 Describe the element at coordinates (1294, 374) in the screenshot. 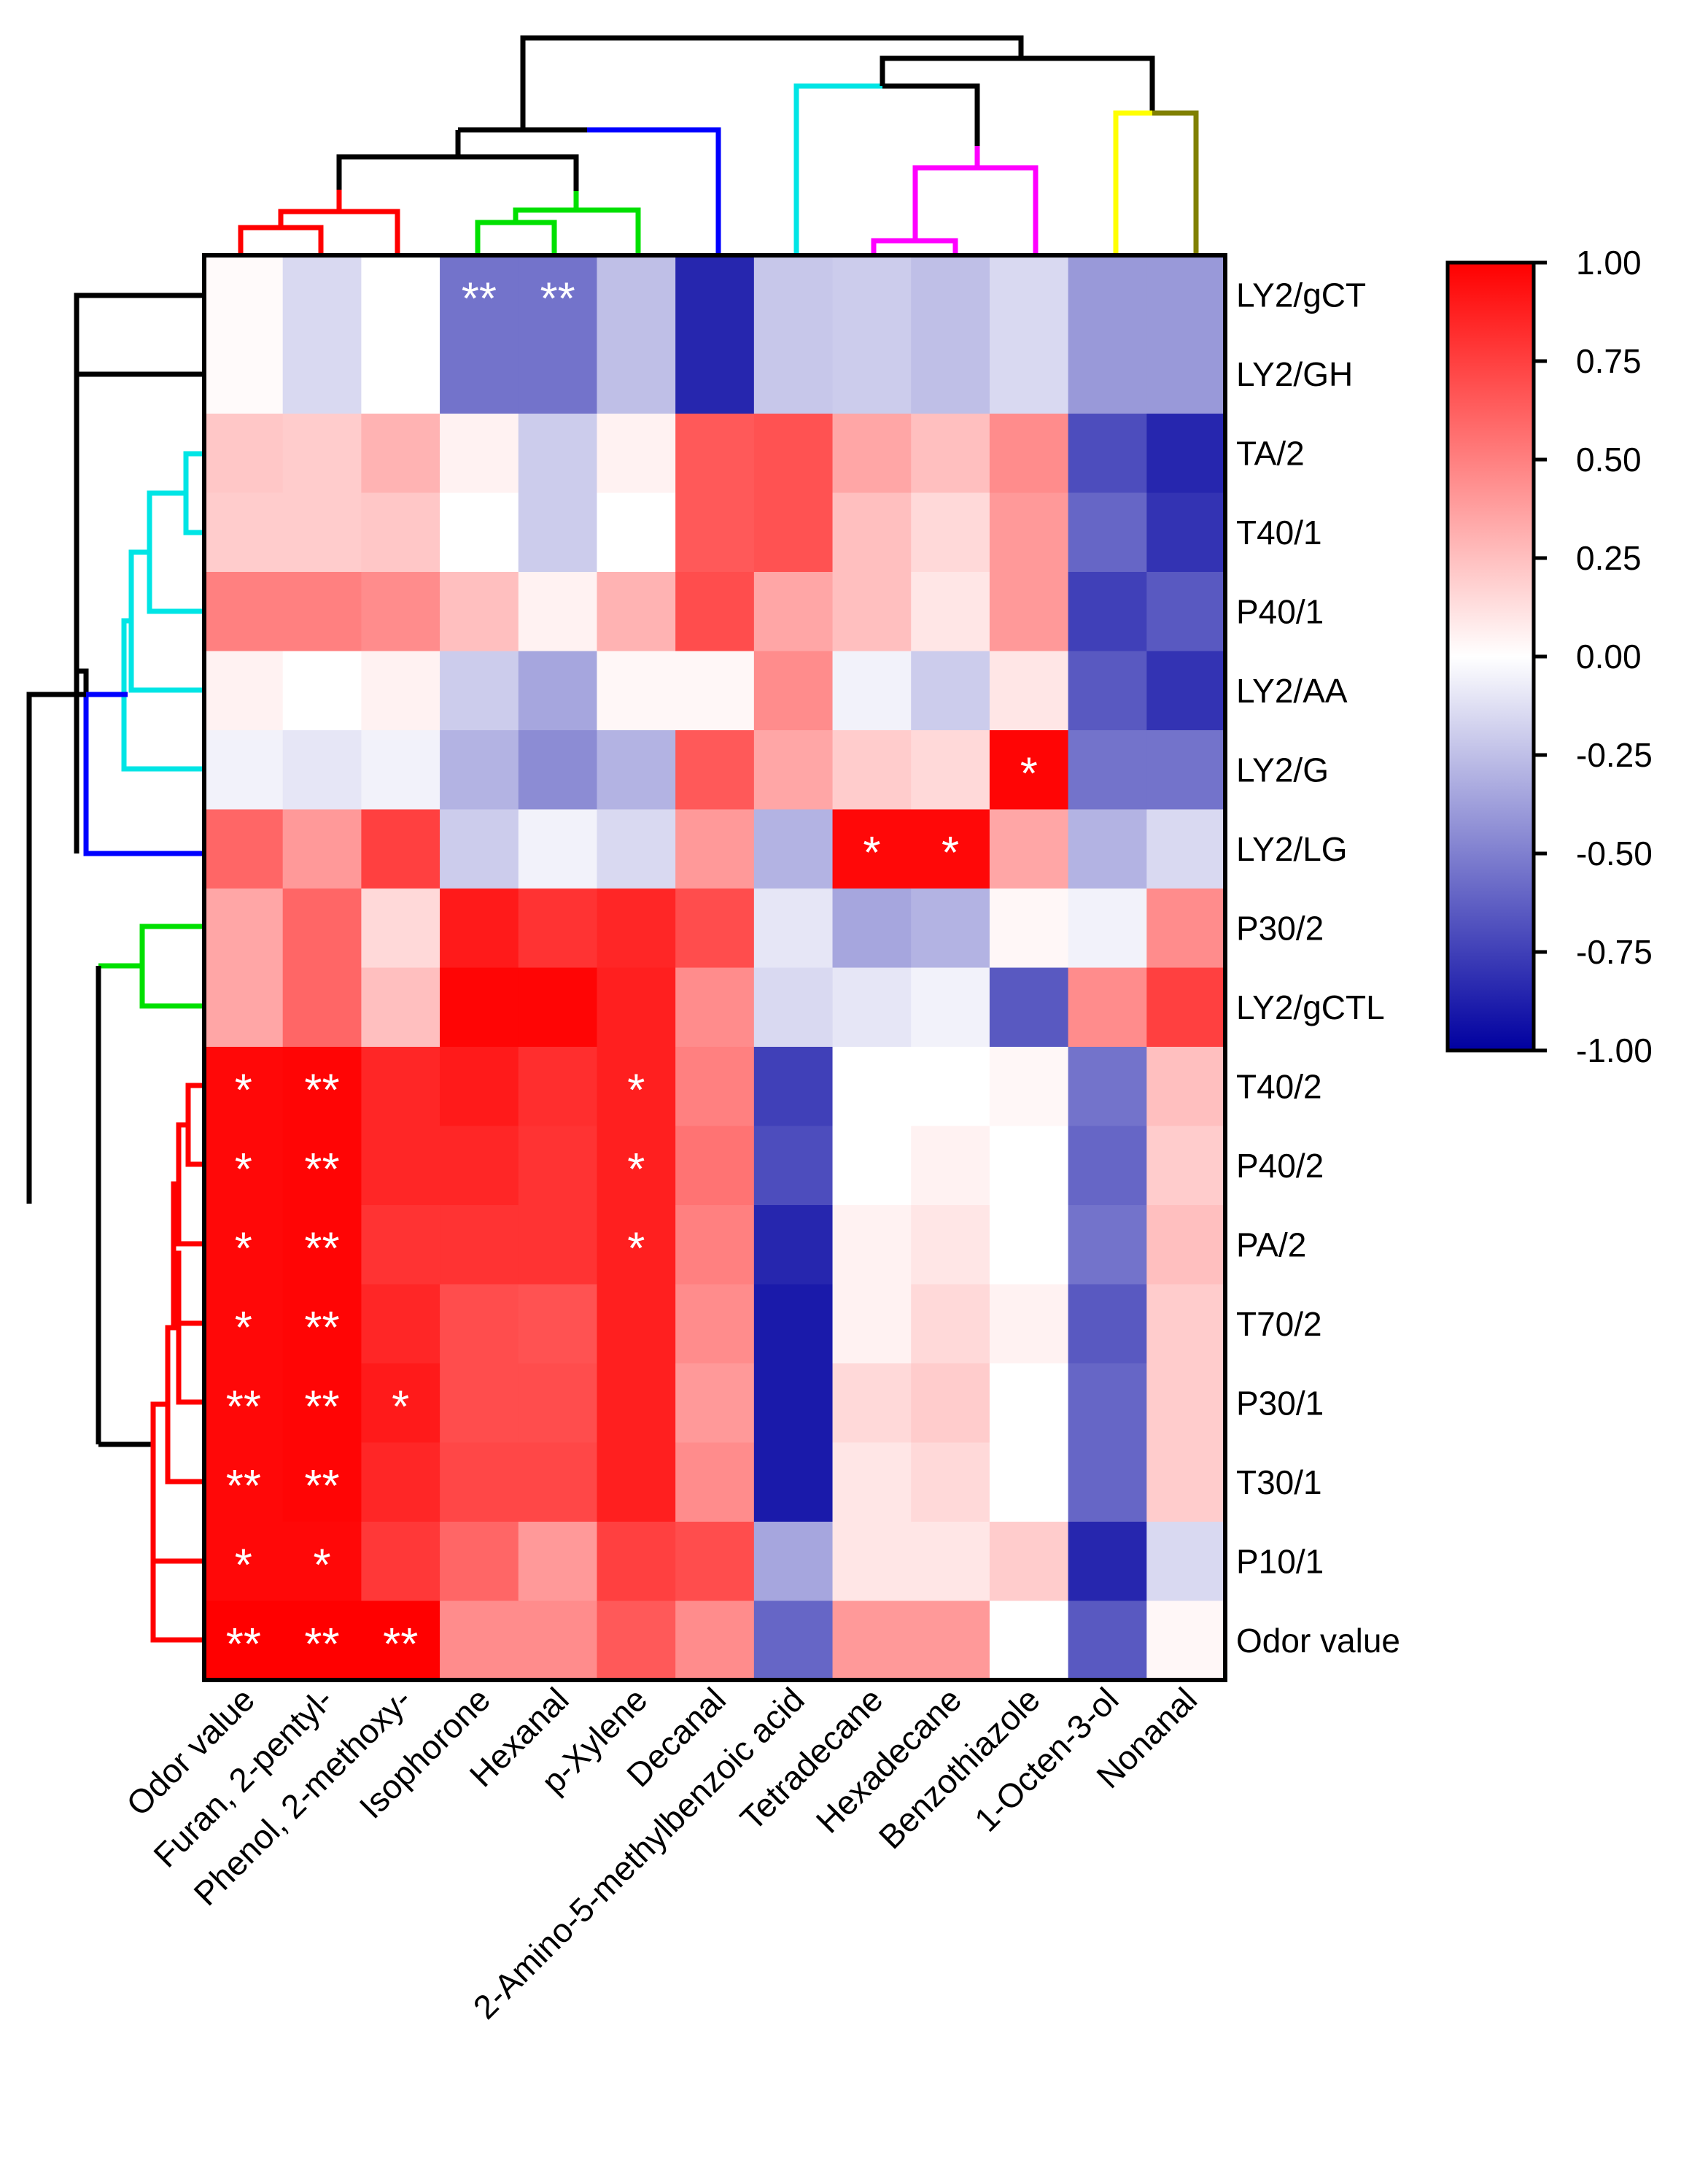

I see `row-label: LY2/GH` at that location.